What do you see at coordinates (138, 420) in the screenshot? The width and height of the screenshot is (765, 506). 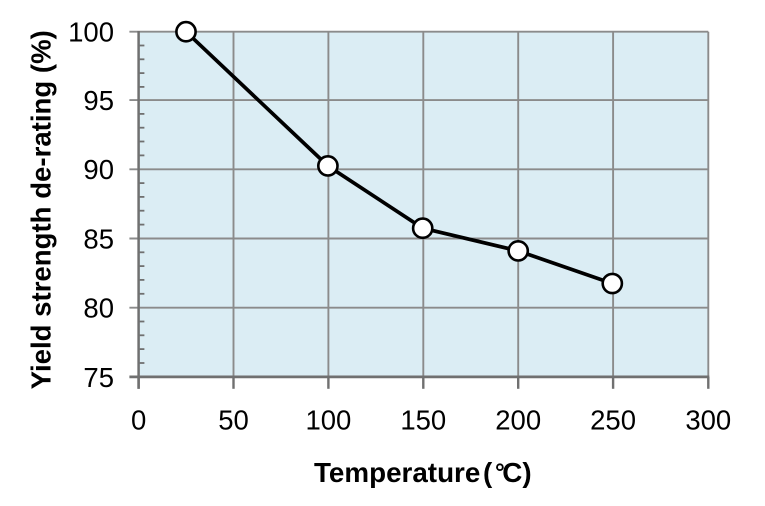 I see `svg-text: 0` at bounding box center [138, 420].